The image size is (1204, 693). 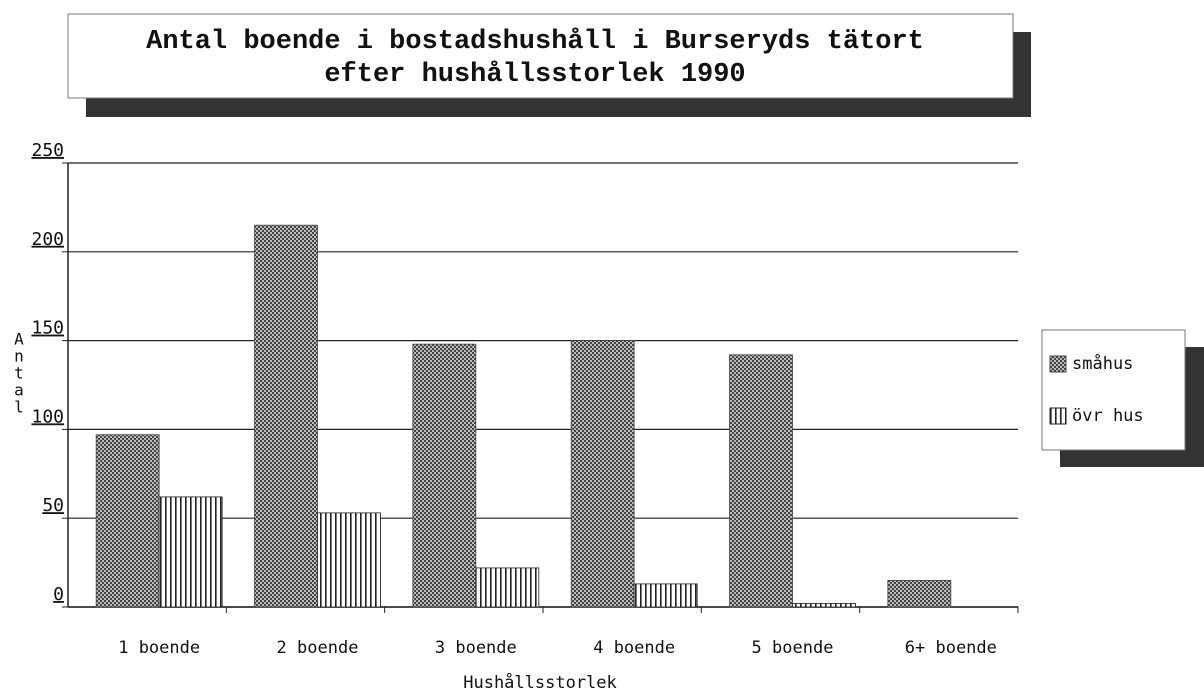 What do you see at coordinates (58, 594) in the screenshot?
I see `y-tick-label: 0` at bounding box center [58, 594].